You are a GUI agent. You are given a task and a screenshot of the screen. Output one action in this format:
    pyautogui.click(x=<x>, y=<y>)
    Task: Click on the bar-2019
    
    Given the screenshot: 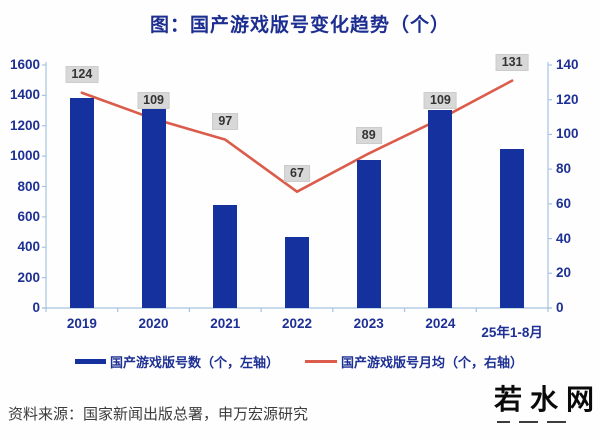 What is the action you would take?
    pyautogui.click(x=81, y=202)
    